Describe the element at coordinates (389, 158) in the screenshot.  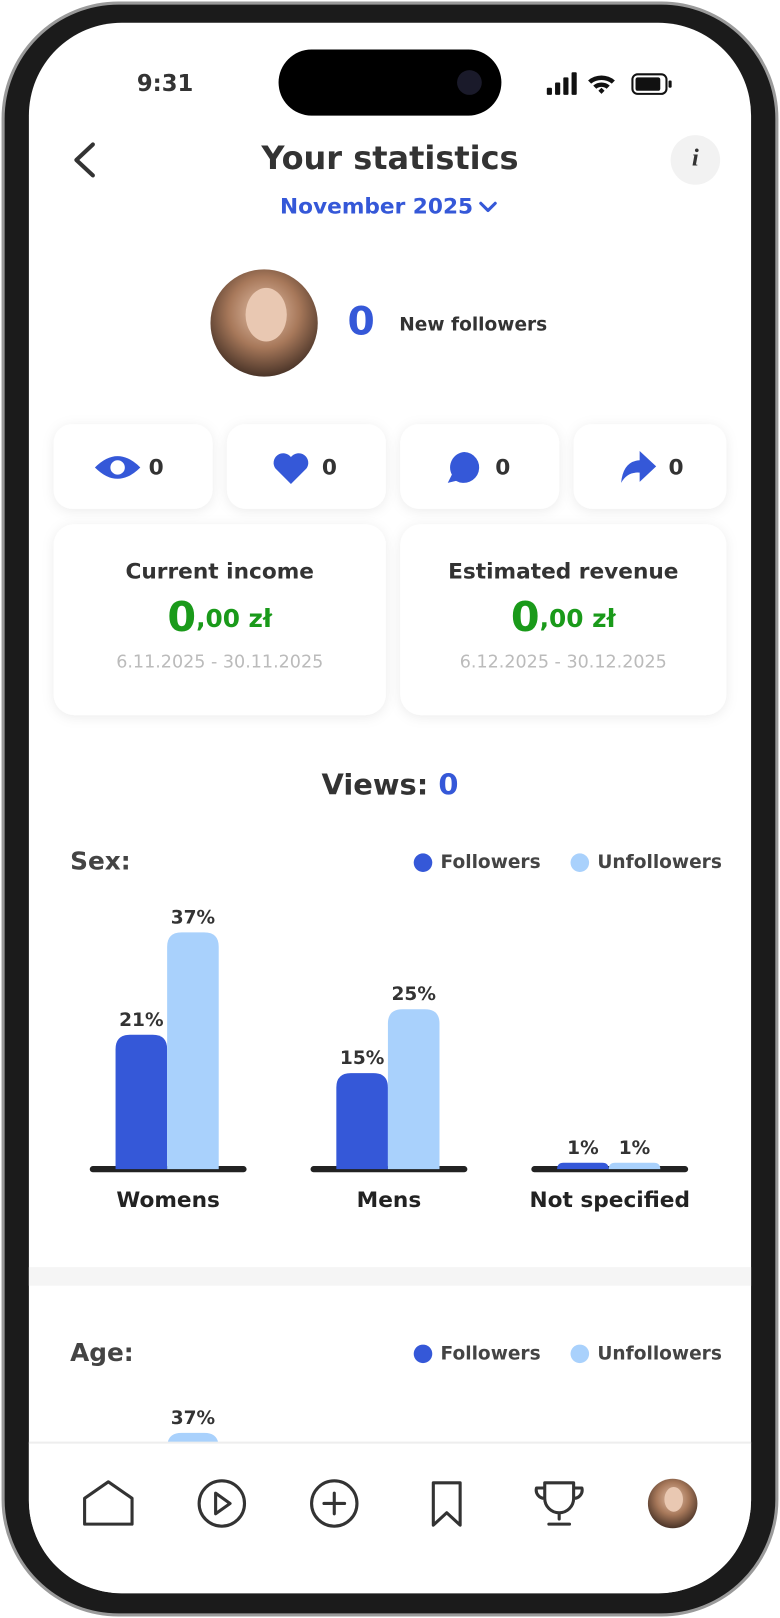
I see `screen-title: Your statistics` at that location.